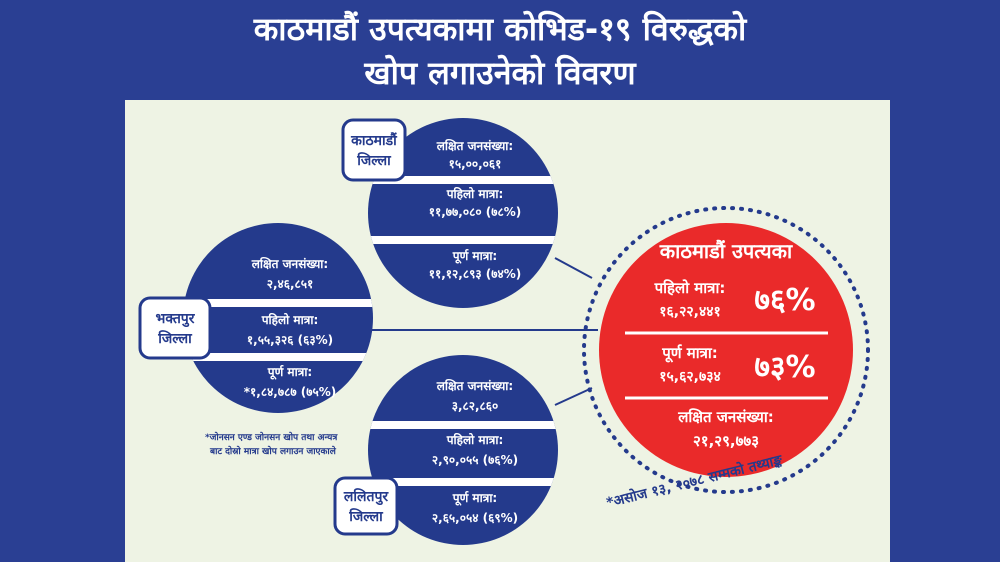  What do you see at coordinates (500, 29) in the screenshot?
I see `title: काठमाडौं उपत्यकामा कोभिड-१९ विरुद्धको` at bounding box center [500, 29].